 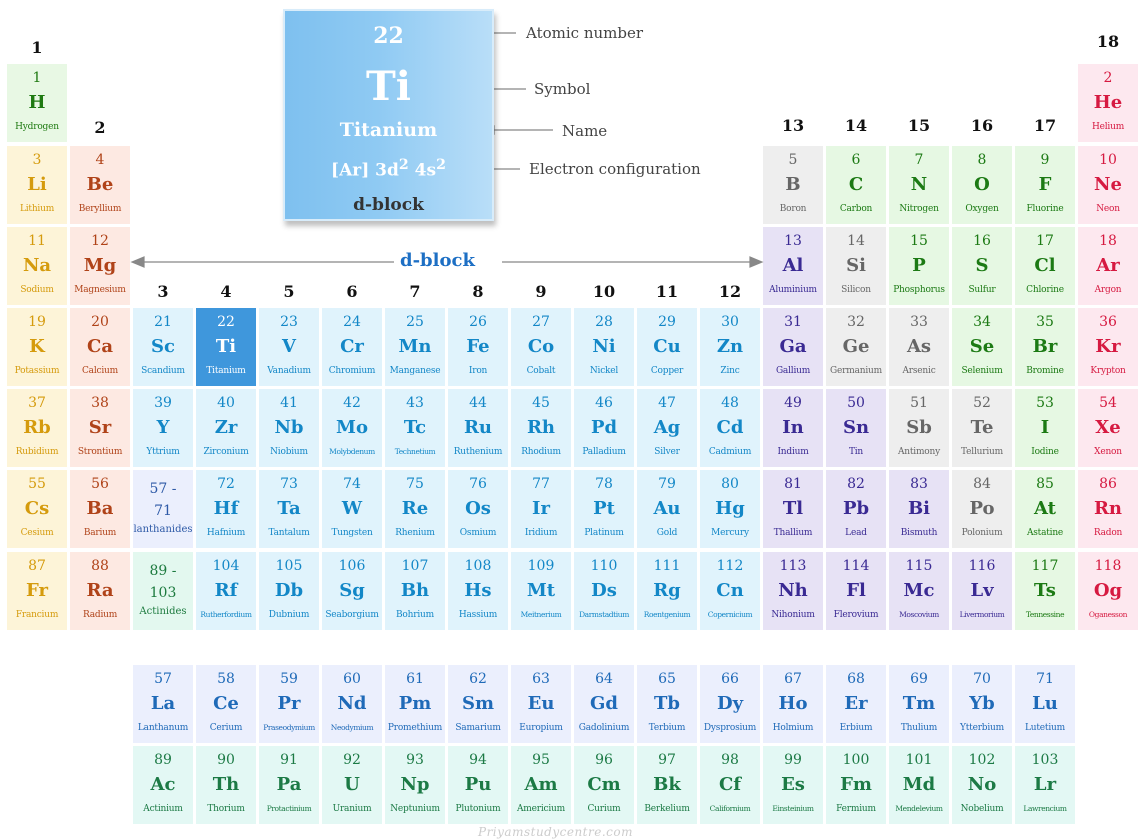 I want to click on element-cell-Os: 76 Os Osmium, so click(x=478, y=509).